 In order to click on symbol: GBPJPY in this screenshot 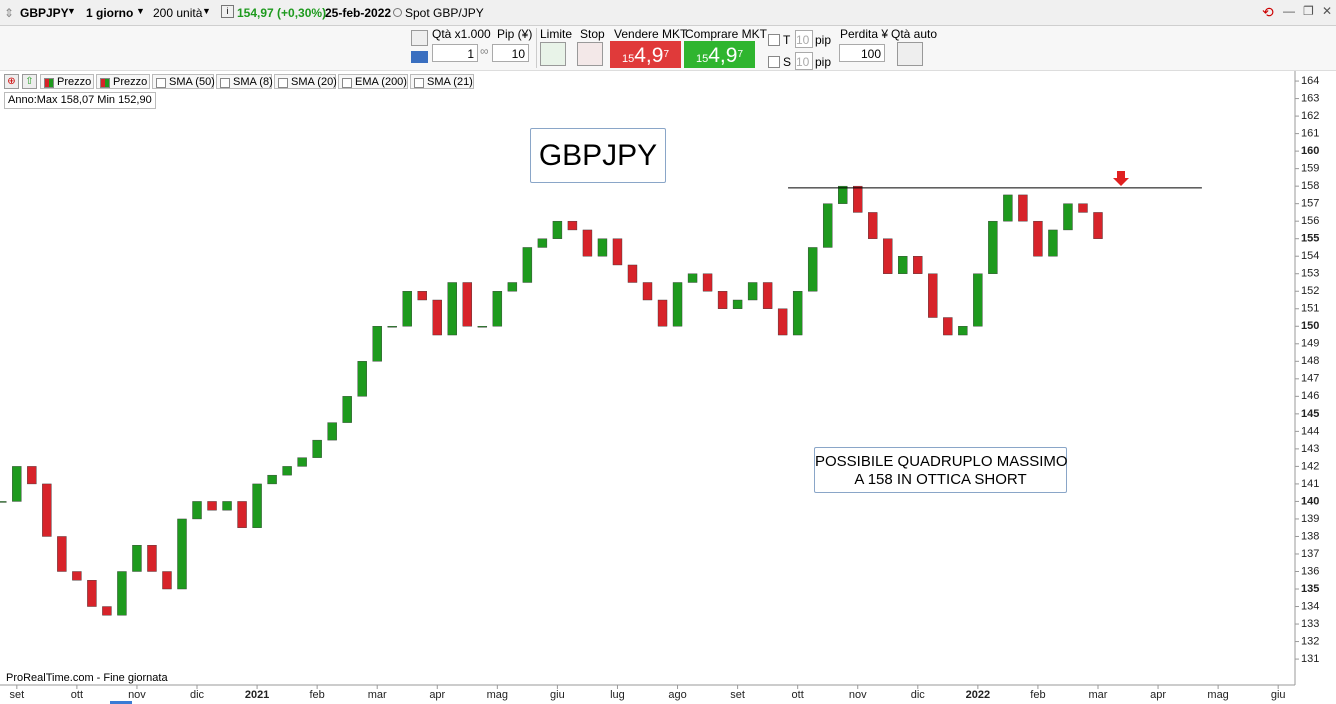, I will do `click(44, 13)`.